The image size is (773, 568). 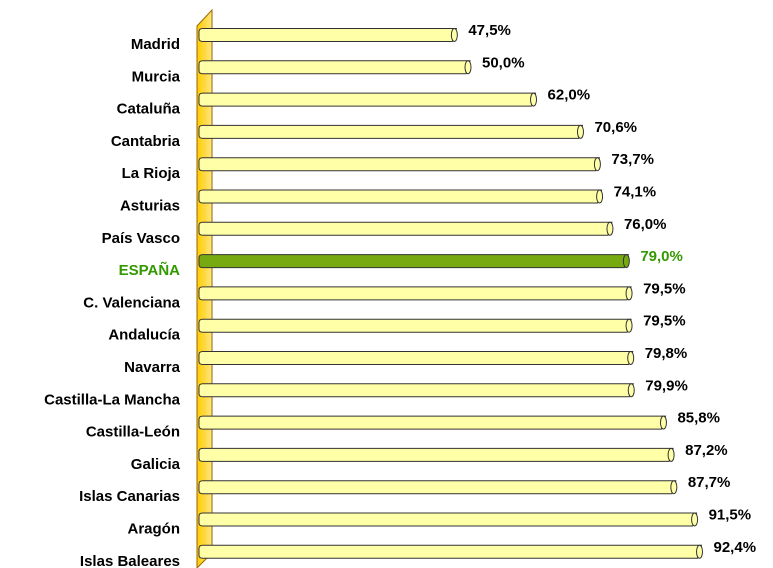 I want to click on category-label: País Vasco, so click(x=141, y=238).